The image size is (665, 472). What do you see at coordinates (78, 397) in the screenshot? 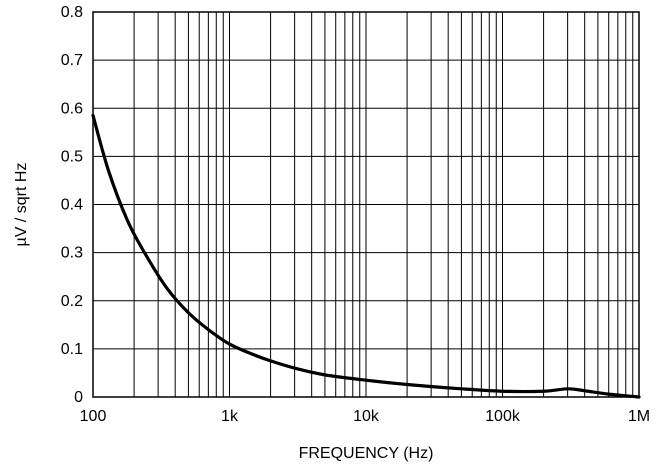
I see `y-tick-label: 0` at bounding box center [78, 397].